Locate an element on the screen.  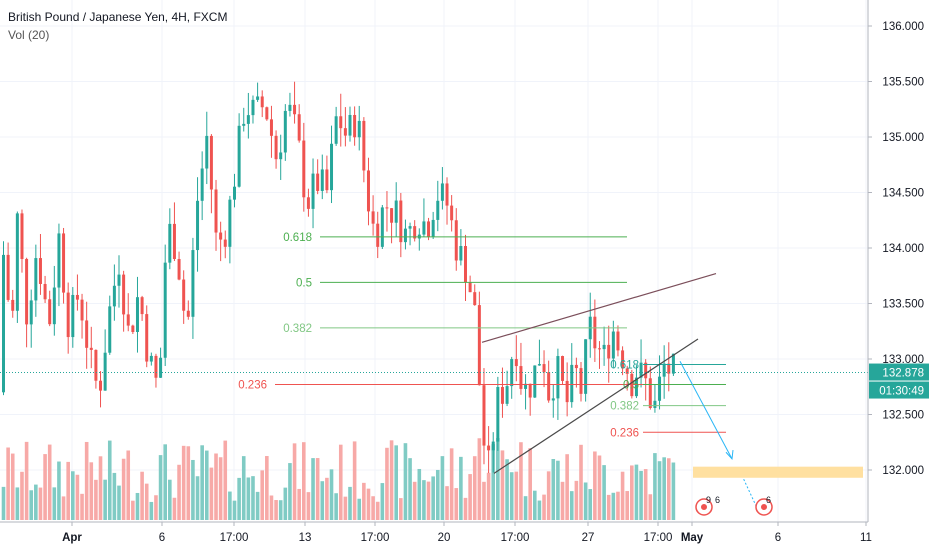
fib-level-label: 0.236 is located at coordinates (252, 386).